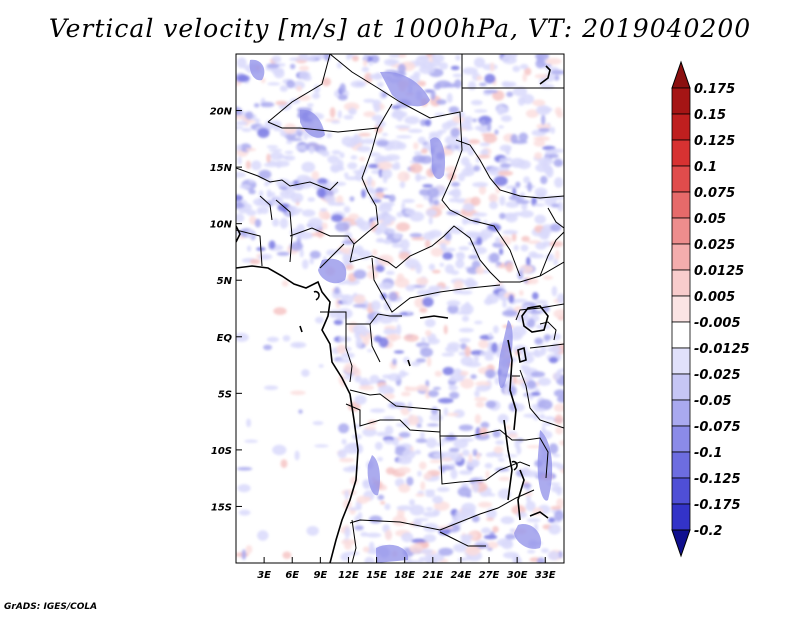  What do you see at coordinates (461, 575) in the screenshot?
I see `lon-tick-label: 24E` at bounding box center [461, 575].